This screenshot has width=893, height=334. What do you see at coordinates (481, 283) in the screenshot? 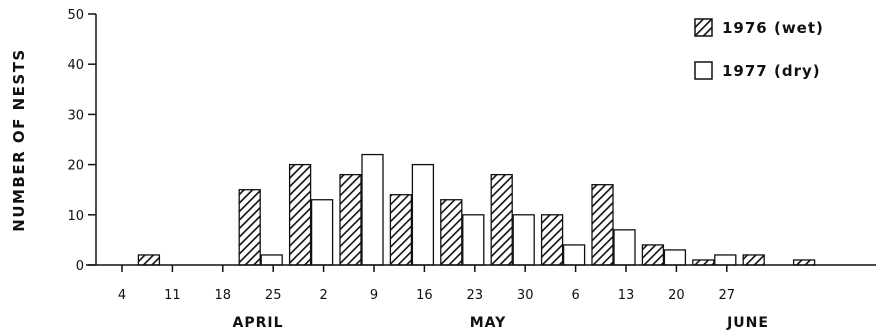
I see `x-axis: 4 11 18 25 2 9 16 23 30 6 13 20 27` at bounding box center [481, 283].